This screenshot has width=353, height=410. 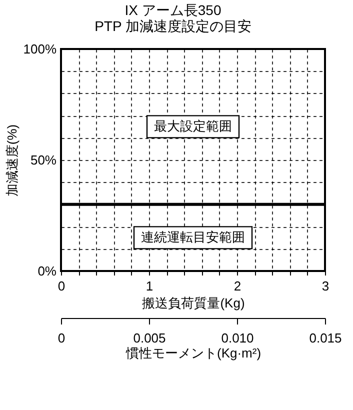 What do you see at coordinates (62, 338) in the screenshot?
I see `x2-tick-label: 0` at bounding box center [62, 338].